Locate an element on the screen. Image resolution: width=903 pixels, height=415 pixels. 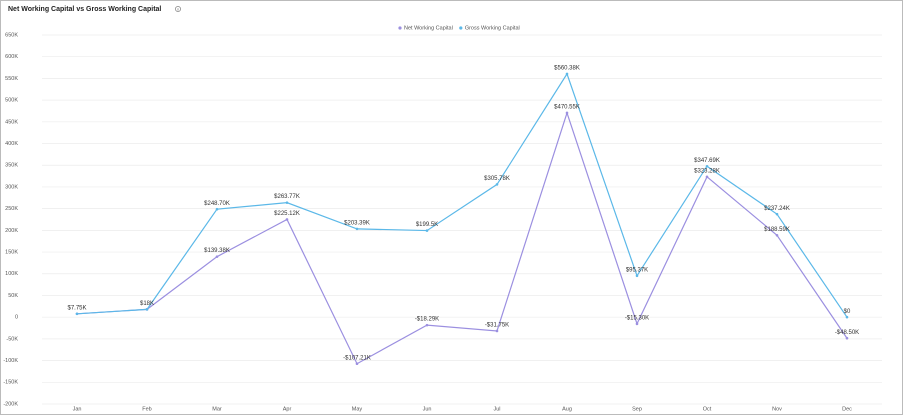
x-tick-label: Aug is located at coordinates (567, 409).